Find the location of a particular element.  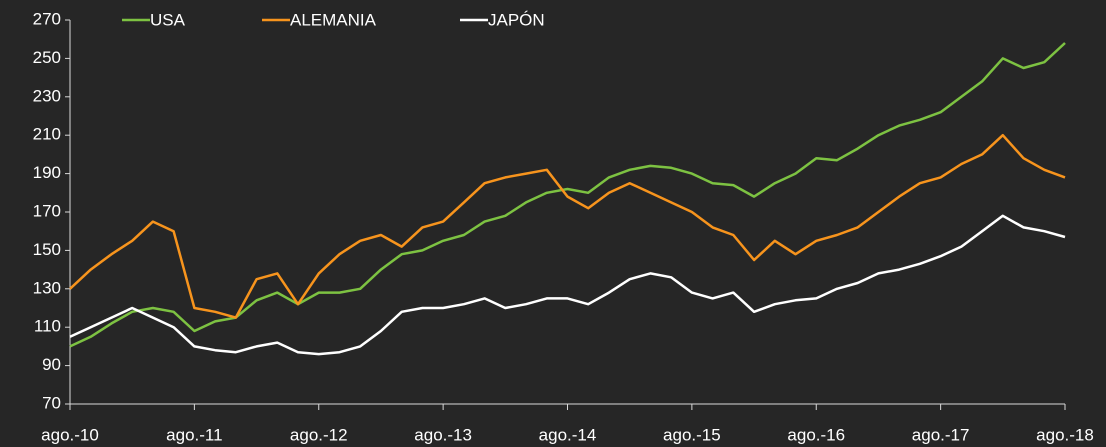

x-tick-label: ago.-12 is located at coordinates (319, 434).